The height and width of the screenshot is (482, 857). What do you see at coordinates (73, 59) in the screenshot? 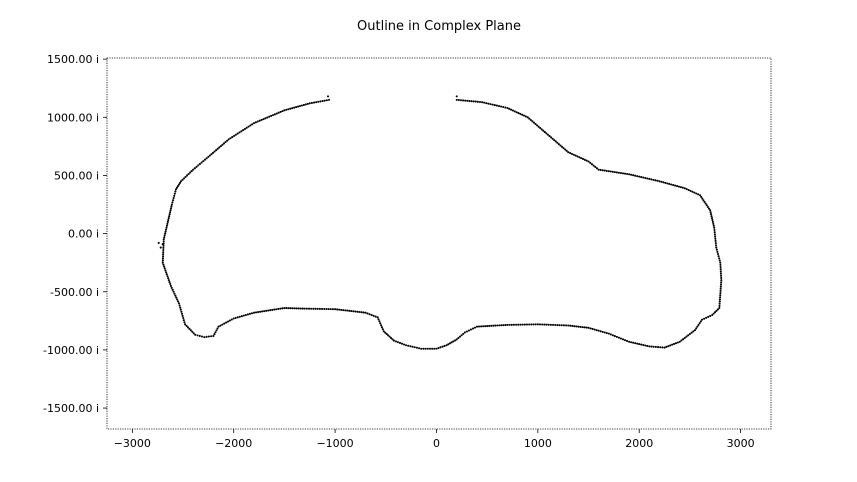
I see `y-tick-label: 1500.00 i` at bounding box center [73, 59].